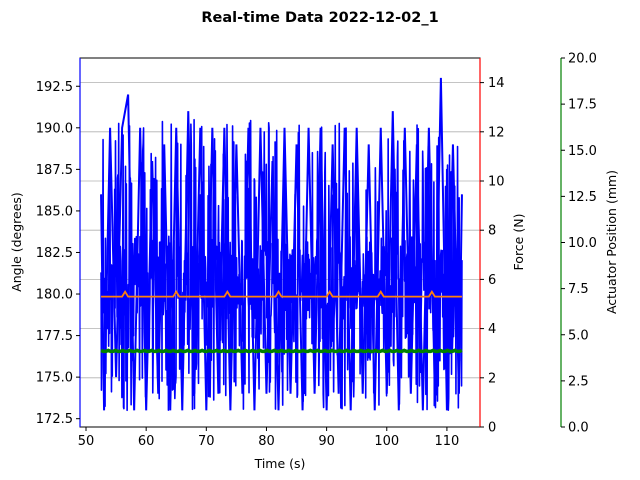  Describe the element at coordinates (518, 242) in the screenshot. I see `force-axis-label: Force (N)` at that location.